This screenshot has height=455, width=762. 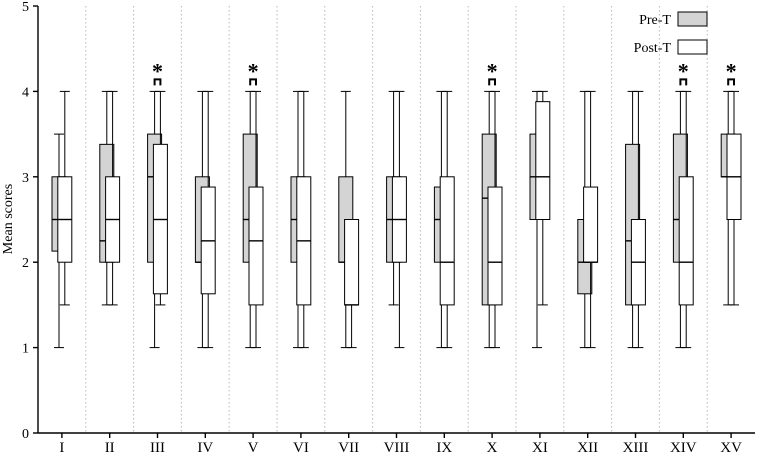 What do you see at coordinates (61, 447) in the screenshot?
I see `x-tick-label: I` at bounding box center [61, 447].